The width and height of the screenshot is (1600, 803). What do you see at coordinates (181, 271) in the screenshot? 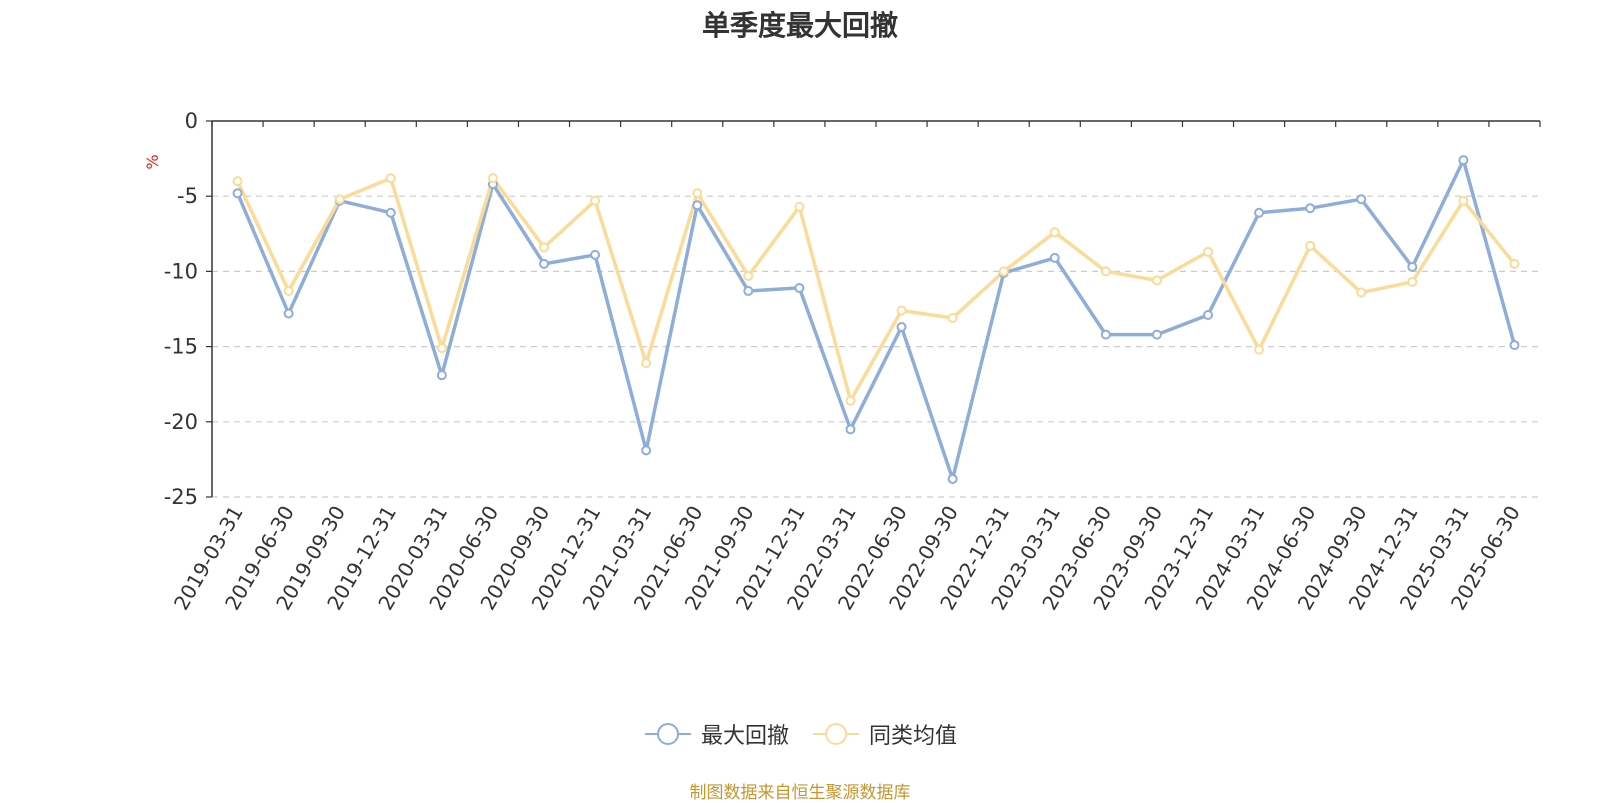
I see `y-tick-label: -10` at bounding box center [181, 271].